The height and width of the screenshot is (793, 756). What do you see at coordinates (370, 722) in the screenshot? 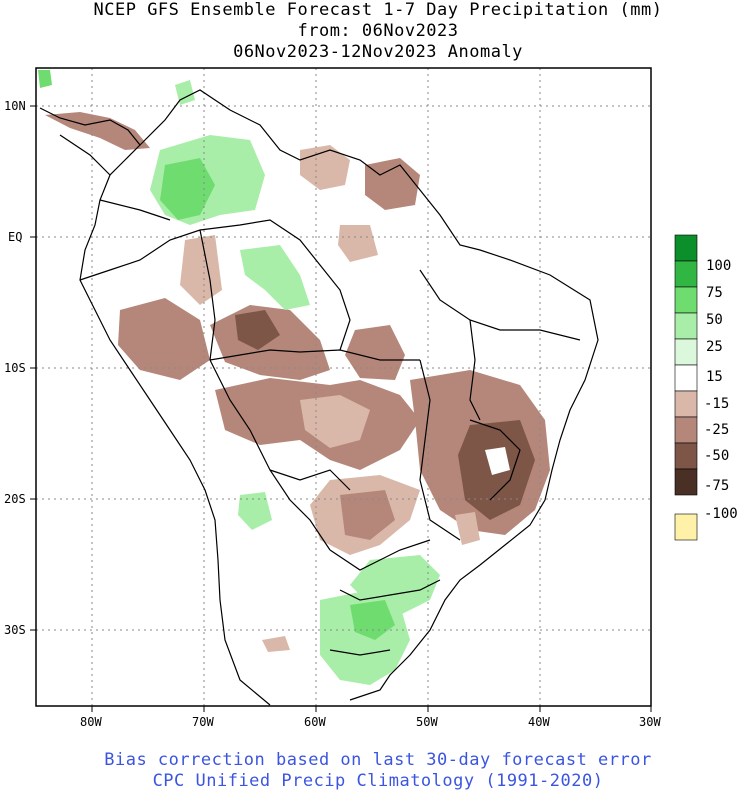
I see `longitude-labels: 80W 70W 60W 50W 40W 30W` at bounding box center [370, 722].